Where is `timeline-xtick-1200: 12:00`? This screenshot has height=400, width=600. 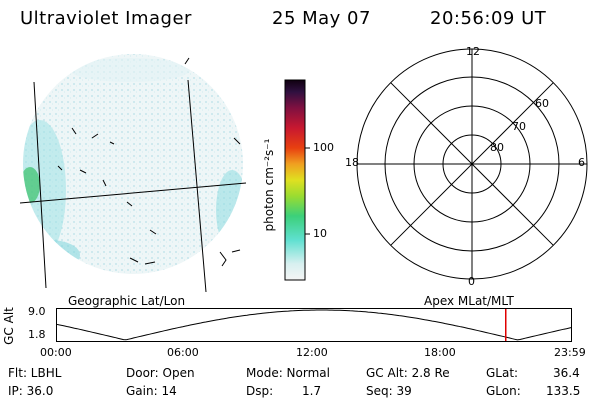 timeline-xtick-1200: 12:00 is located at coordinates (312, 352).